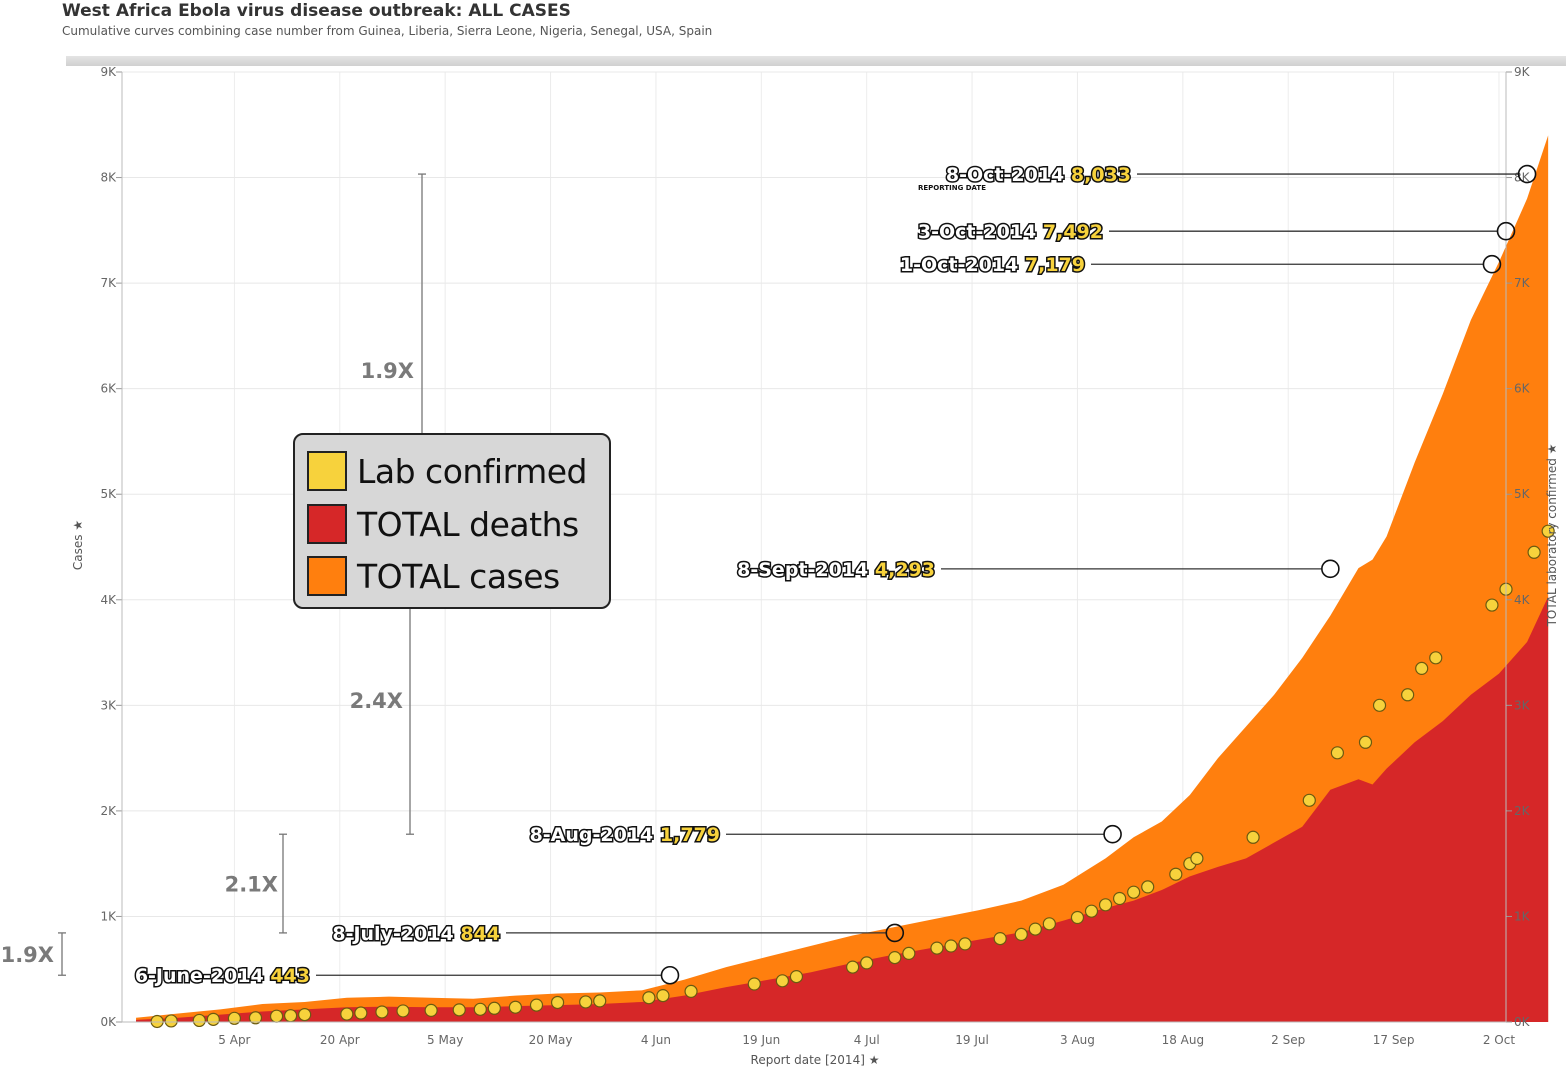 This screenshot has height=1077, width=1566. Describe the element at coordinates (1522, 72) in the screenshot. I see `y-tick-label-right: 9K` at that location.